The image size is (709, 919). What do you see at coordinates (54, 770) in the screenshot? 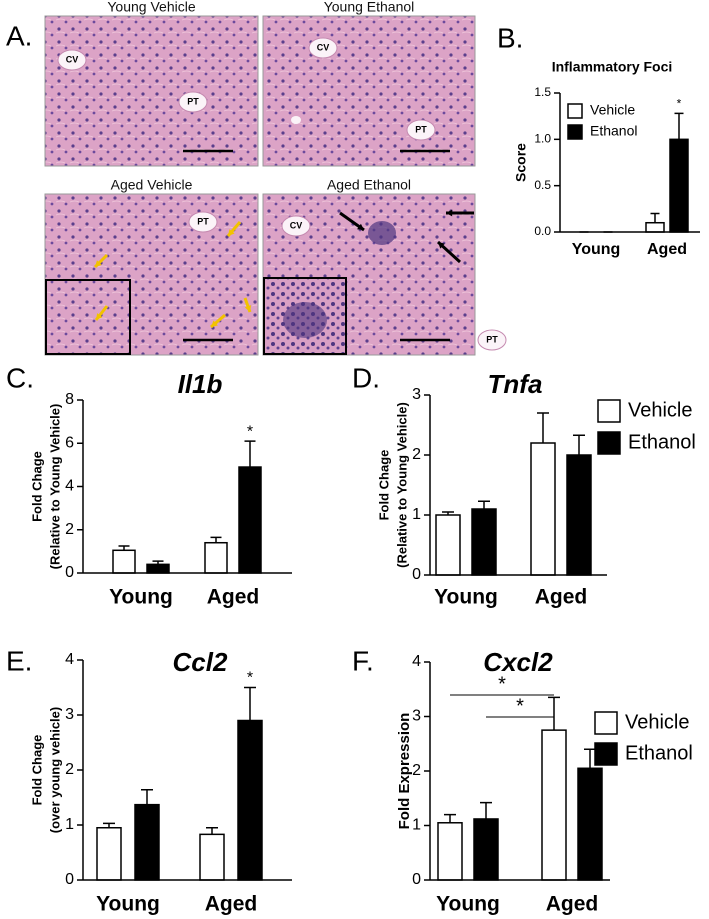
I see `y-axis-label: (over young vehicle)` at bounding box center [54, 770].